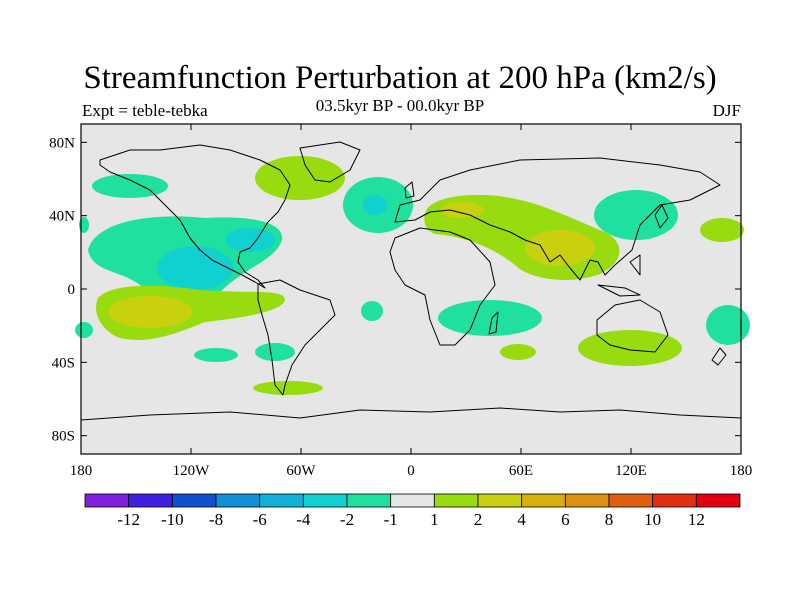  What do you see at coordinates (478, 519) in the screenshot?
I see `colorbar-label: 2` at bounding box center [478, 519].